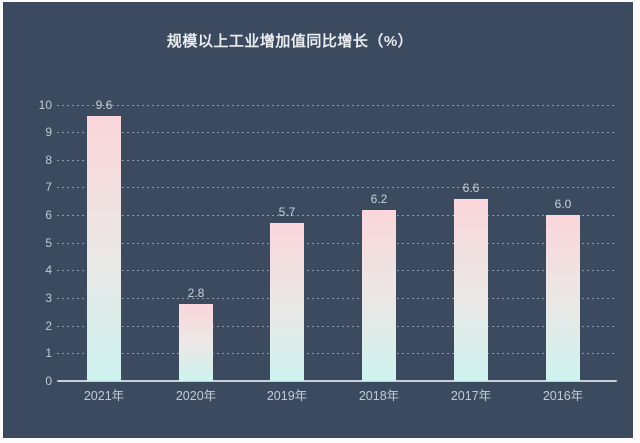 The width and height of the screenshot is (640, 443). What do you see at coordinates (48, 132) in the screenshot?
I see `y-axis-tick-label: 9` at bounding box center [48, 132].